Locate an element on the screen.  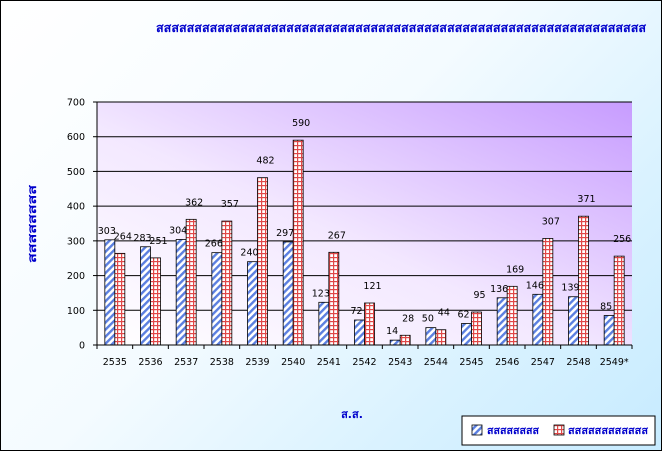
x-tick-label: 2548 is located at coordinates (578, 362).